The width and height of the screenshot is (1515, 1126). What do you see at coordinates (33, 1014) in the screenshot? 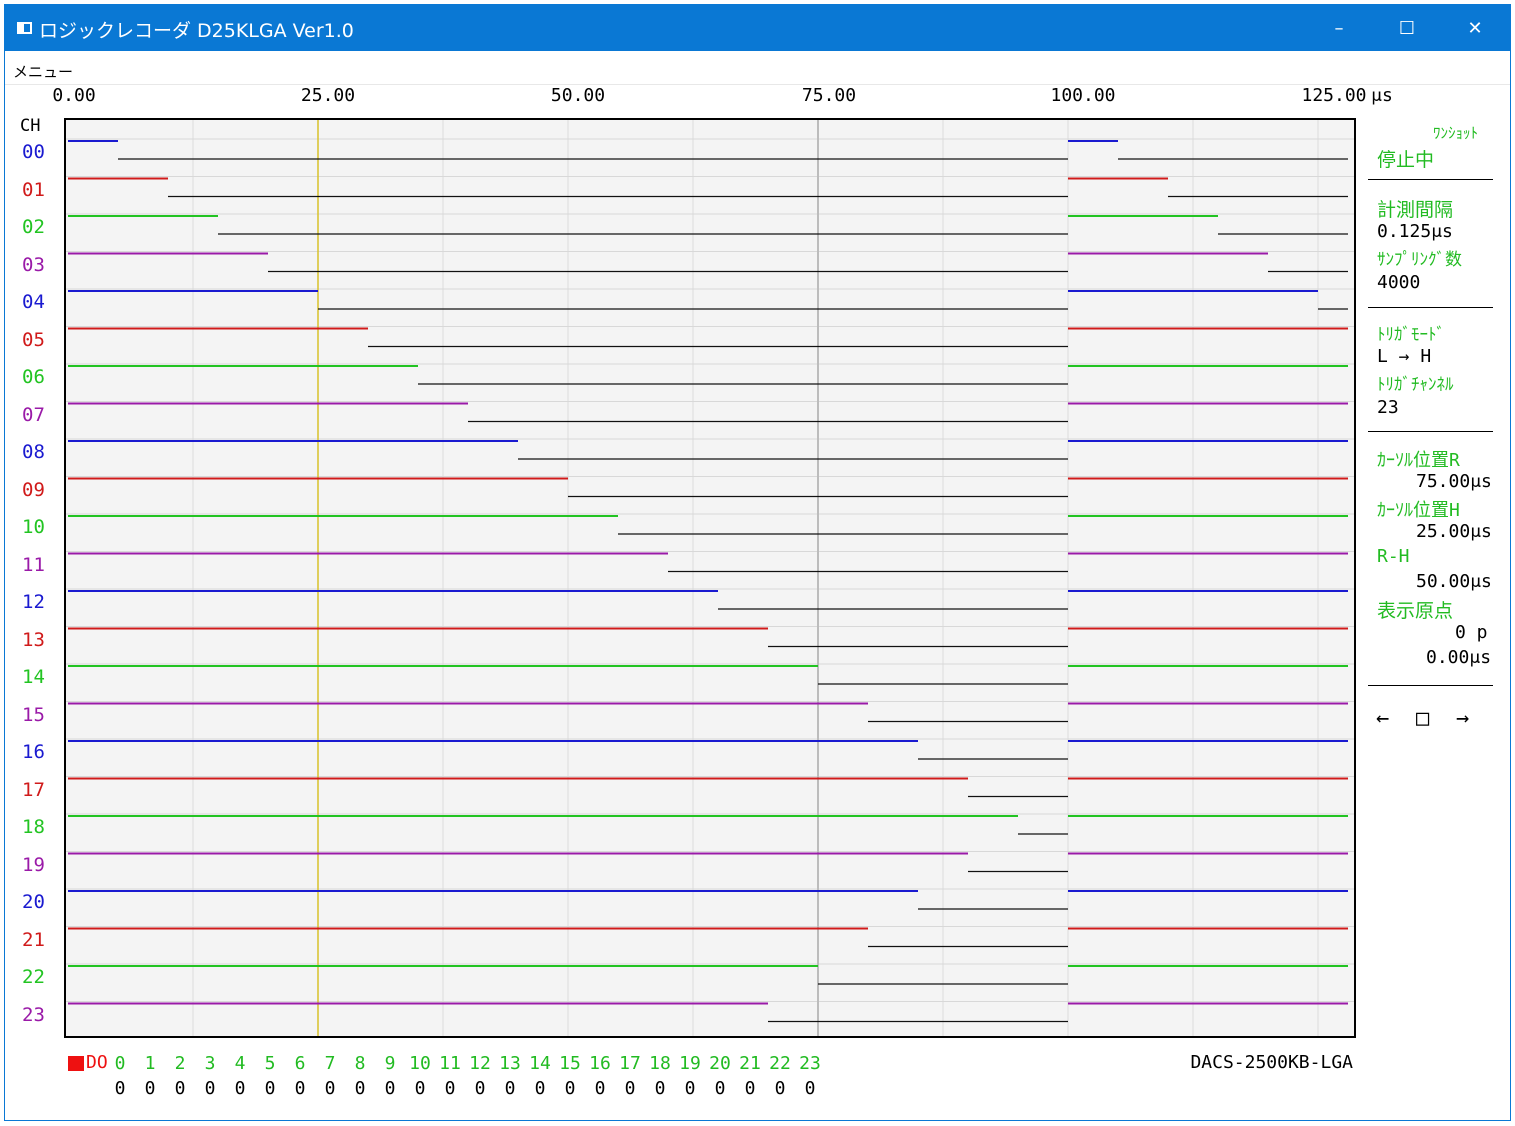
I see `channel-label-23: 23` at bounding box center [33, 1014].